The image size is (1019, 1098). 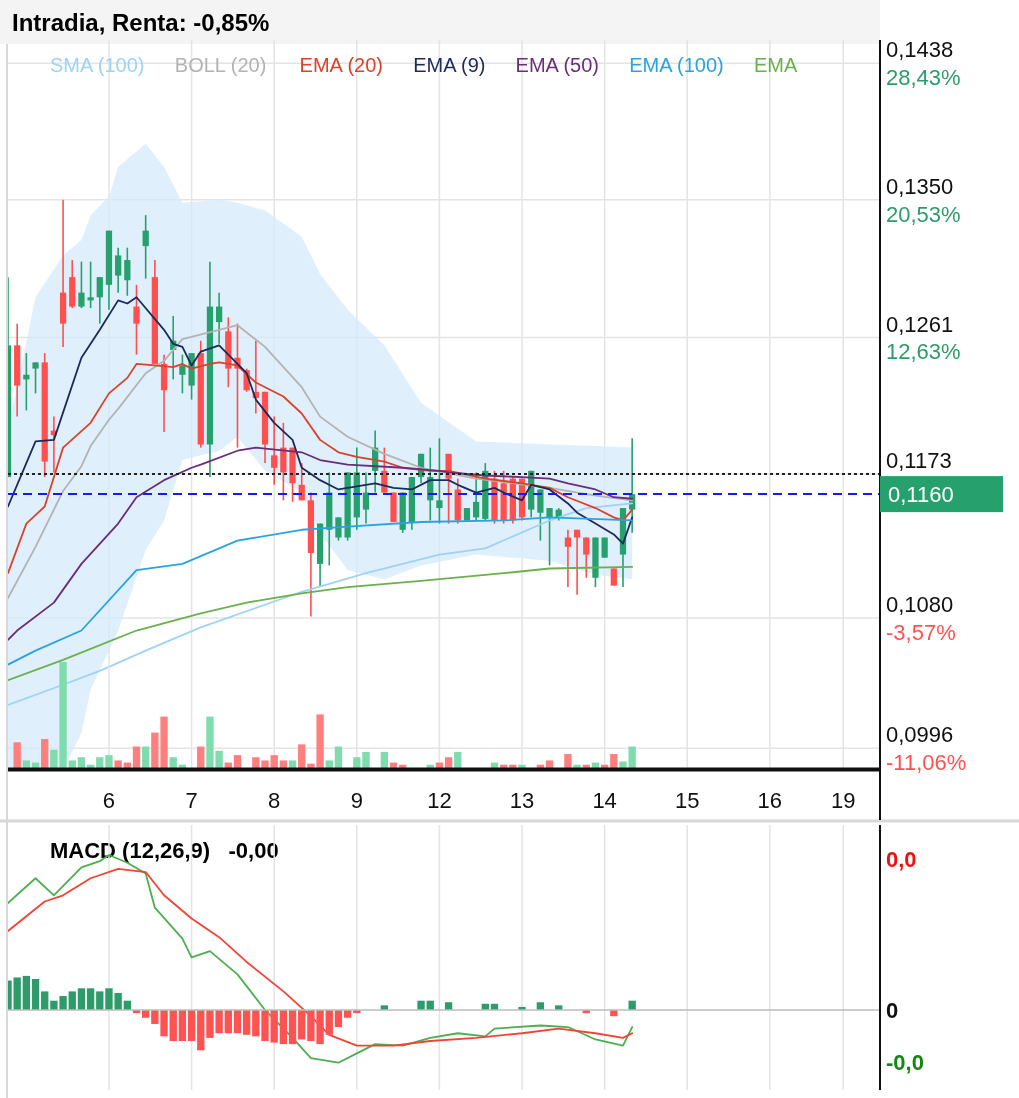 What do you see at coordinates (164, 850) in the screenshot?
I see `chart-title: MACD (12,26,9) -0,00` at bounding box center [164, 850].